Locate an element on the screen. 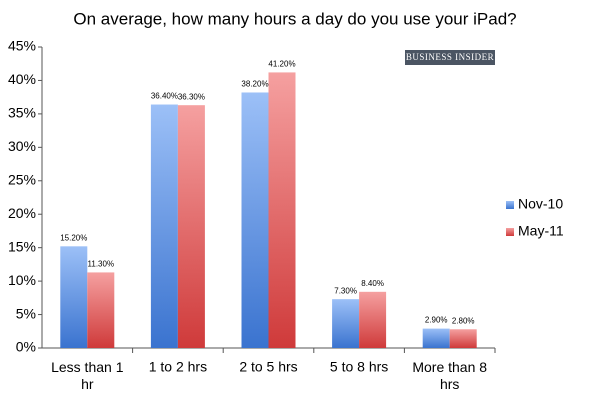  value-label: 7.30% is located at coordinates (345, 290).